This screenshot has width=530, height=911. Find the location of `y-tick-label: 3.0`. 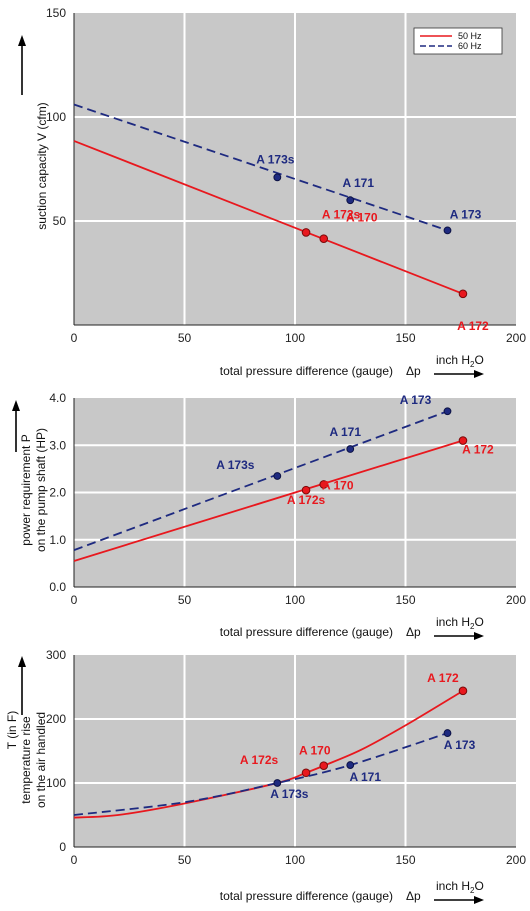

y-tick-label: 3.0 is located at coordinates (57, 445).